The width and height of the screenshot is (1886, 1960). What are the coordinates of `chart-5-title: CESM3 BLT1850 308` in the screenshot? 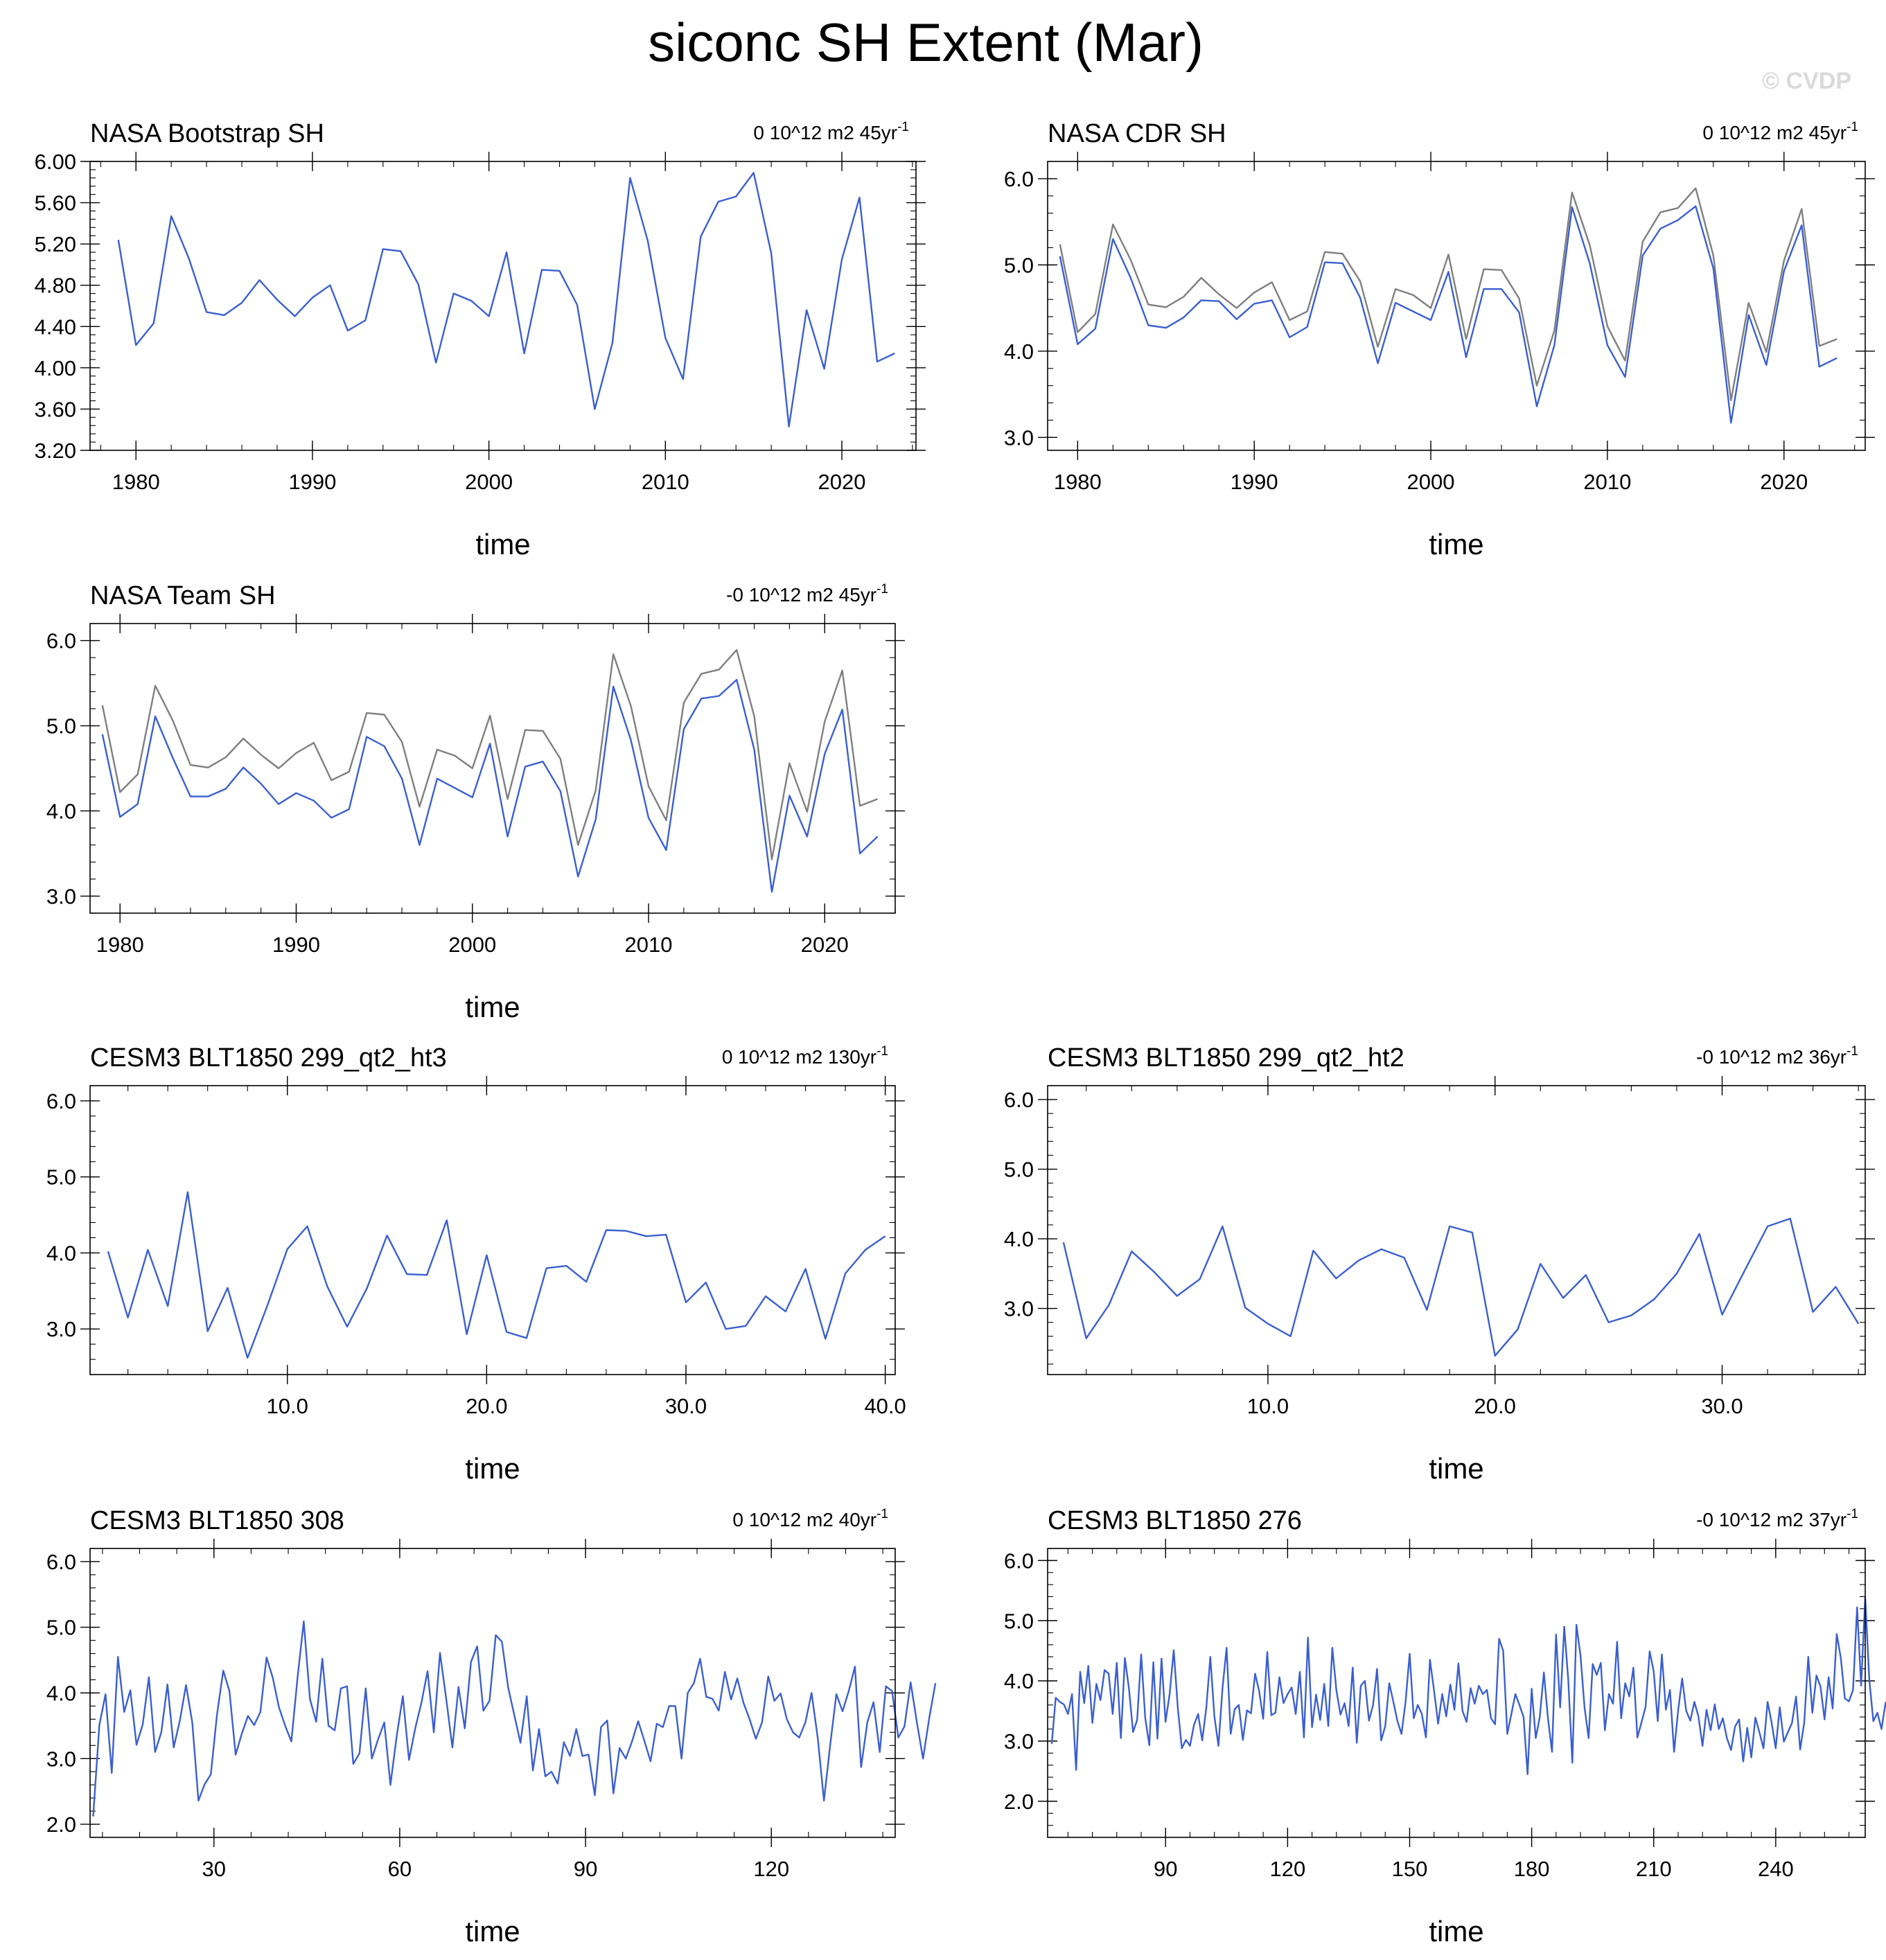 It's located at (217, 1520).